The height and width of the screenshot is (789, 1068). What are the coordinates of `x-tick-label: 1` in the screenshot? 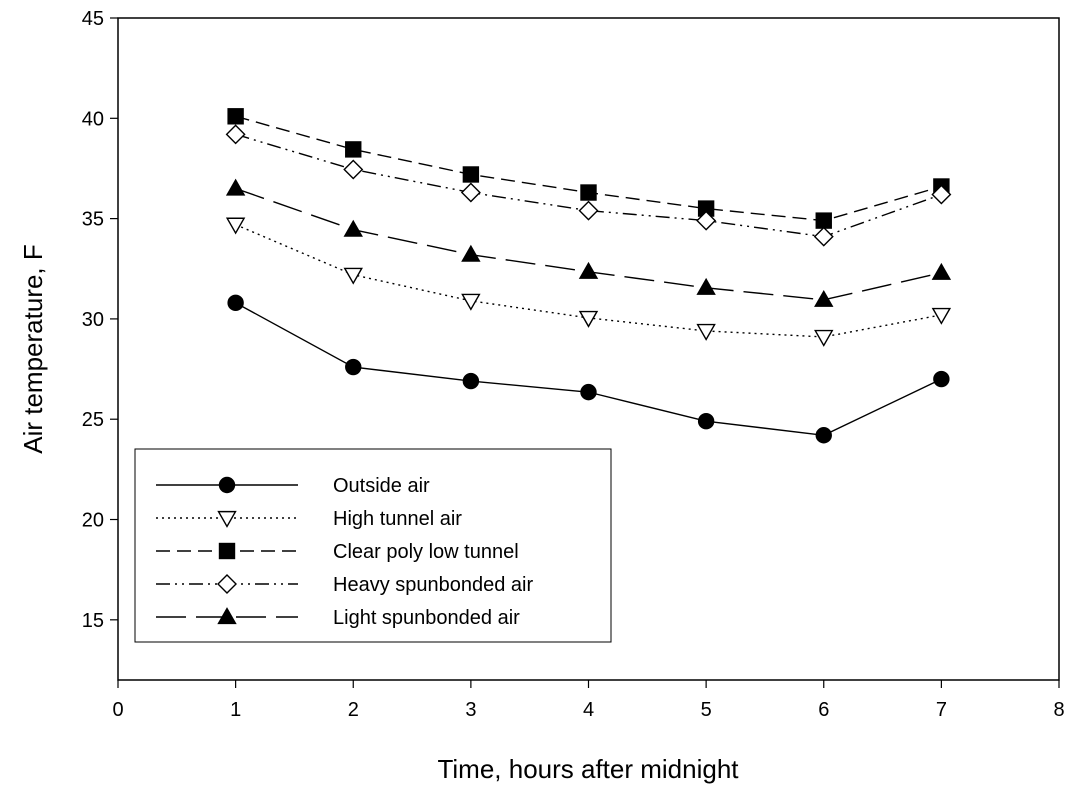 It's located at (235, 710).